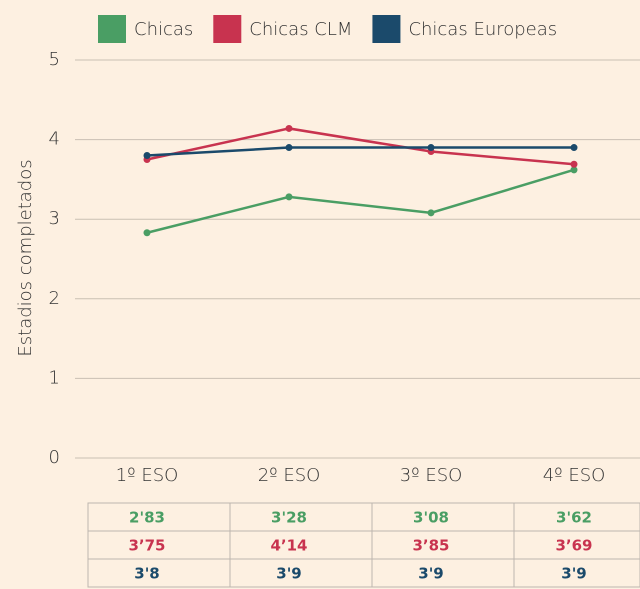 The image size is (640, 589). Describe the element at coordinates (163, 29) in the screenshot. I see `legend-label: Chicas` at that location.